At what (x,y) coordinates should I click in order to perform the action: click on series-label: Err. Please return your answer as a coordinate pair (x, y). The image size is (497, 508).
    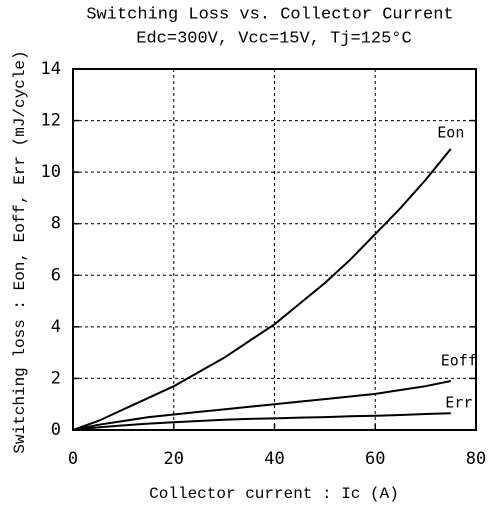
    Looking at the image, I should click on (458, 403).